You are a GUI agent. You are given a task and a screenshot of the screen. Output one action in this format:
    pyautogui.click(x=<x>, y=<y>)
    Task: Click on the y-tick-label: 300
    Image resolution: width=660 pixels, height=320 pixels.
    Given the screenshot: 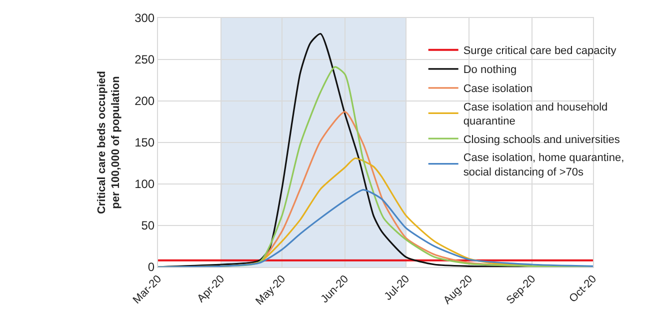 What is the action you would take?
    pyautogui.click(x=144, y=18)
    